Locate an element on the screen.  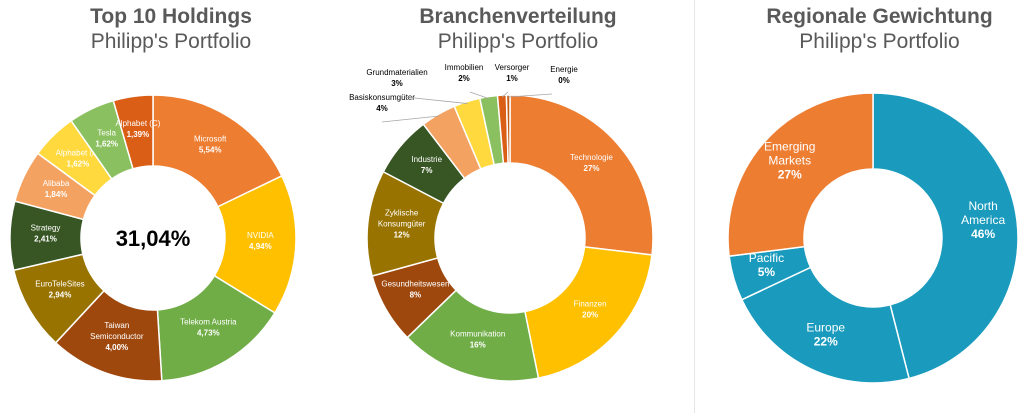
slice-alphabet-c is located at coordinates (133, 132).